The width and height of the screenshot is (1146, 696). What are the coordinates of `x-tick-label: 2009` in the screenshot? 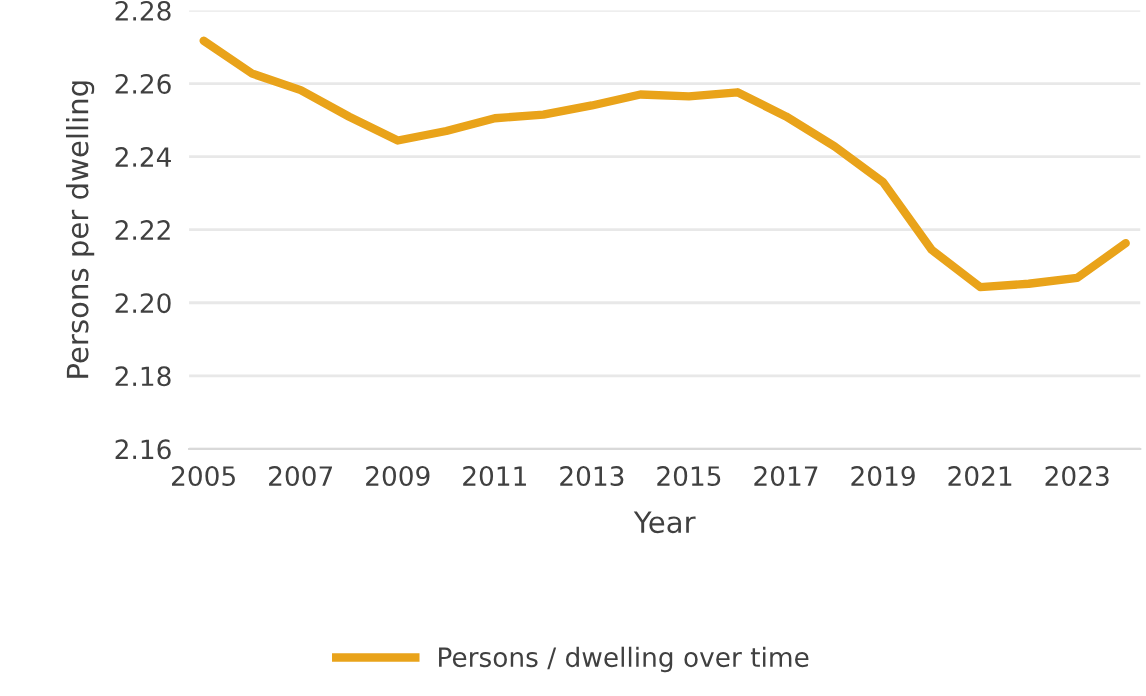 It's located at (398, 476).